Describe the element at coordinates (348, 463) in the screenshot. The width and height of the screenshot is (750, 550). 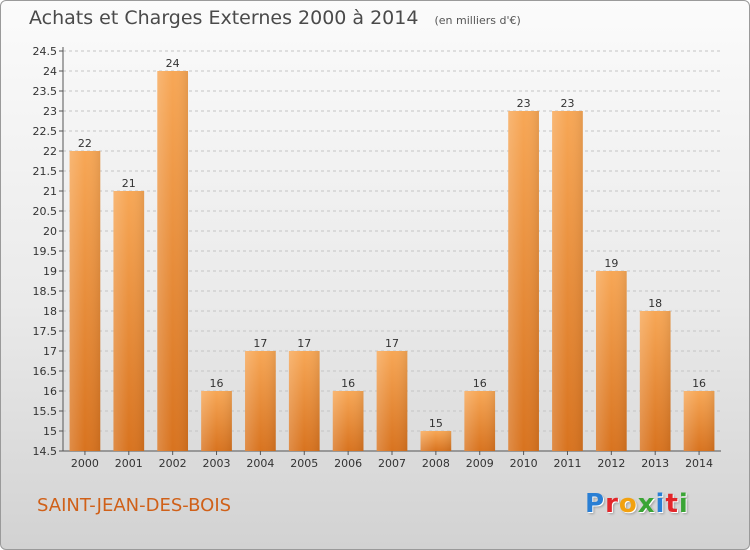
I see `x-tick-label: 2006` at that location.